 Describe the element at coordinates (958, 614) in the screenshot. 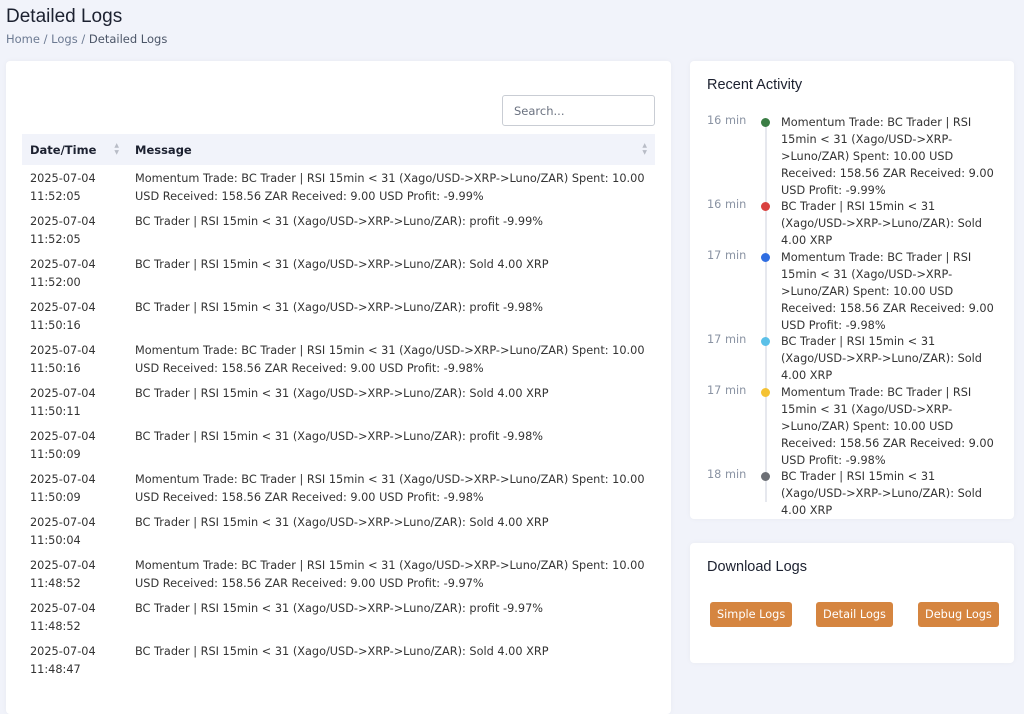

I see `debug-logs-button: Debug Logs` at that location.